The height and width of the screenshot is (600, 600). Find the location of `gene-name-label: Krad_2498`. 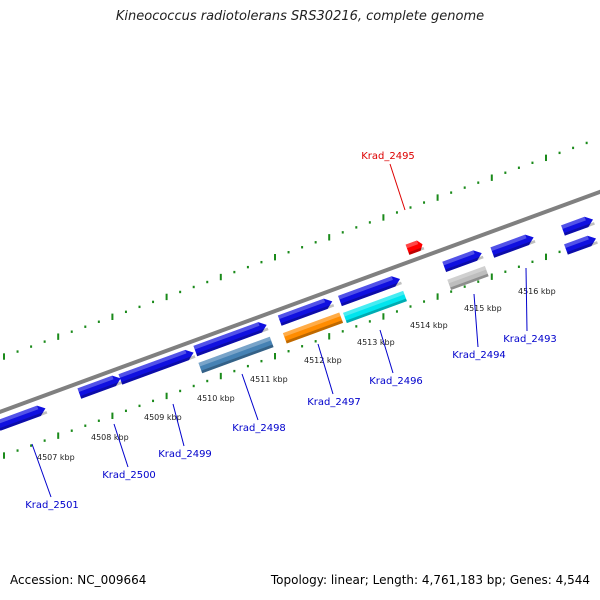

gene-name-label: Krad_2498 is located at coordinates (259, 428).